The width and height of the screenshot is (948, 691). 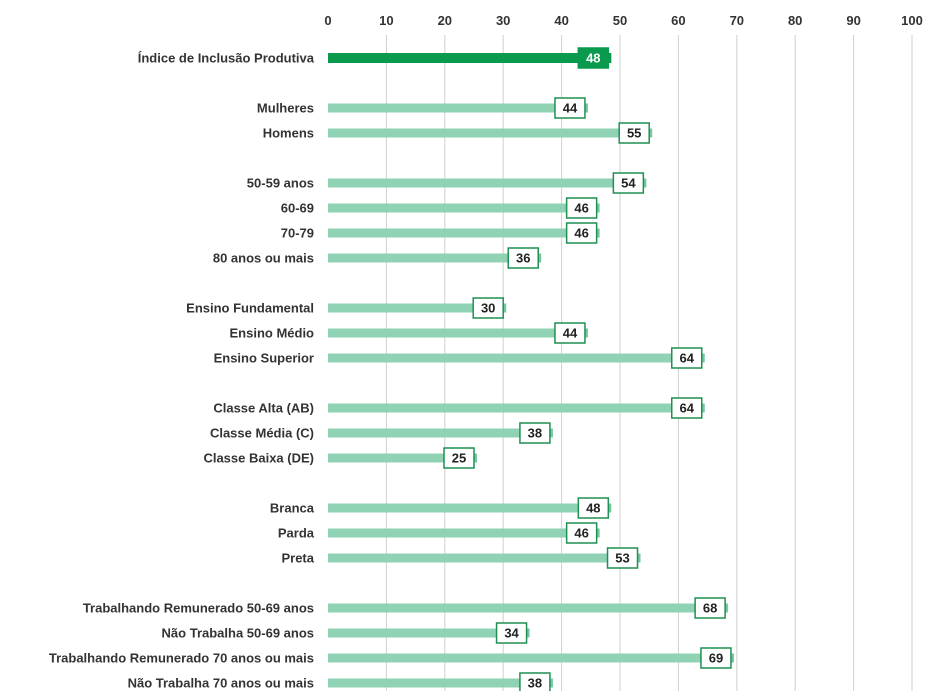 I want to click on category-label: Branca, so click(x=292, y=508).